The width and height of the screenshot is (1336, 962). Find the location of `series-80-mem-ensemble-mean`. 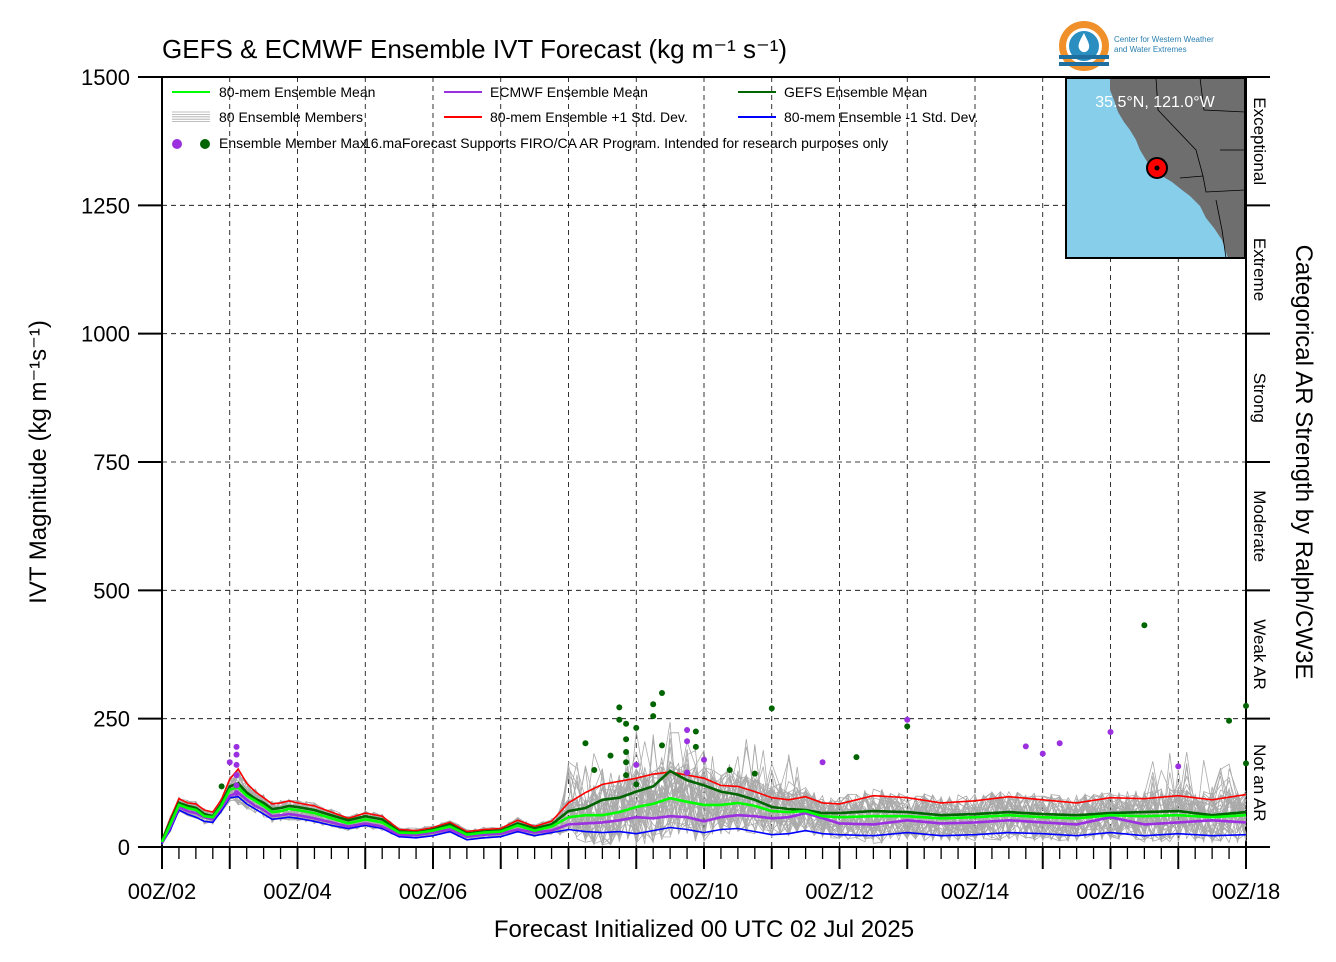

series-80-mem-ensemble-mean is located at coordinates (703, 814).